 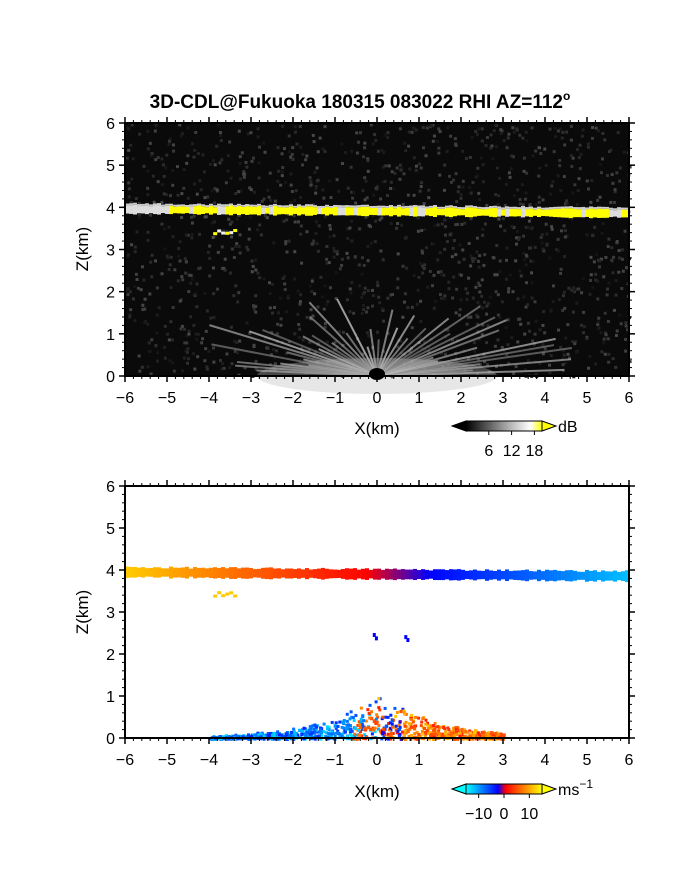 I want to click on velocity-fragment-cell, so click(x=219, y=593).